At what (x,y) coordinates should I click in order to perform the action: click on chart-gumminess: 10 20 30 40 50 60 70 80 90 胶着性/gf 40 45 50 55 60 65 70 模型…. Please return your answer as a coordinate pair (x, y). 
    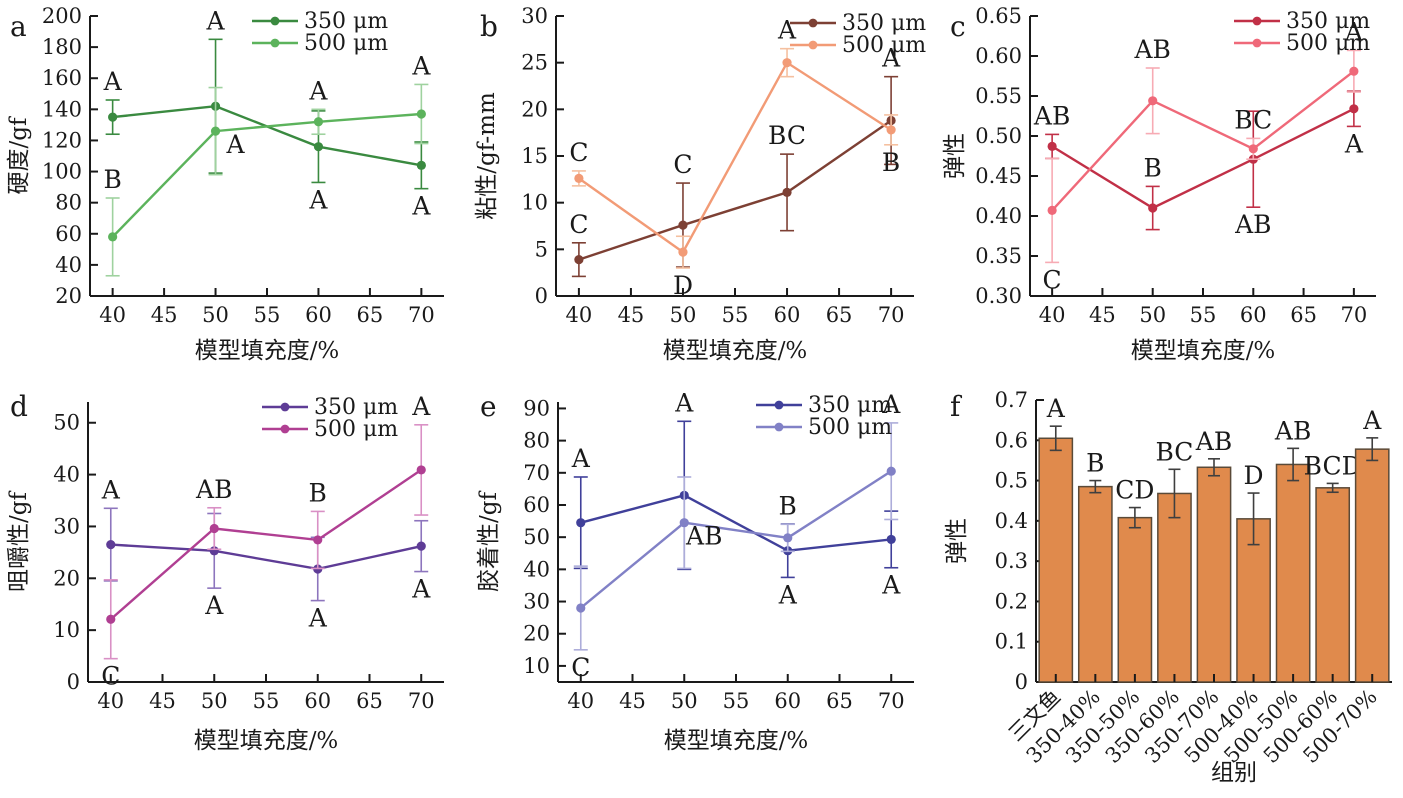
    Looking at the image, I should click on (695, 571).